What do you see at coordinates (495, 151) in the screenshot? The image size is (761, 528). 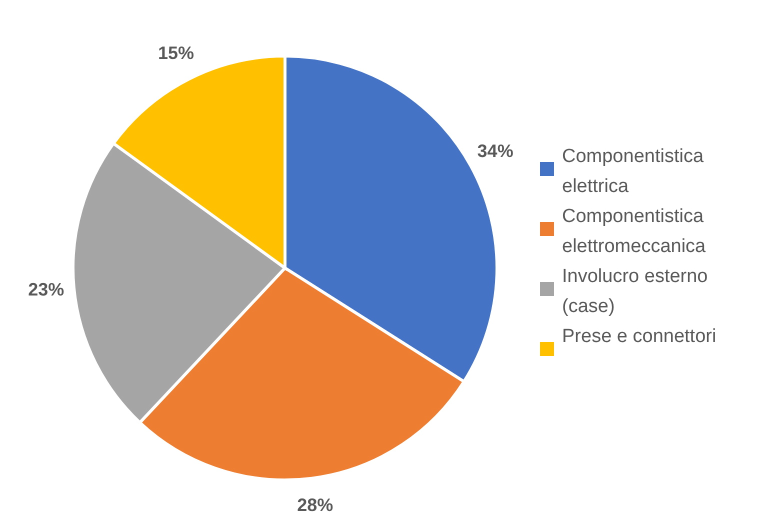 I see `data-label: 34%` at bounding box center [495, 151].